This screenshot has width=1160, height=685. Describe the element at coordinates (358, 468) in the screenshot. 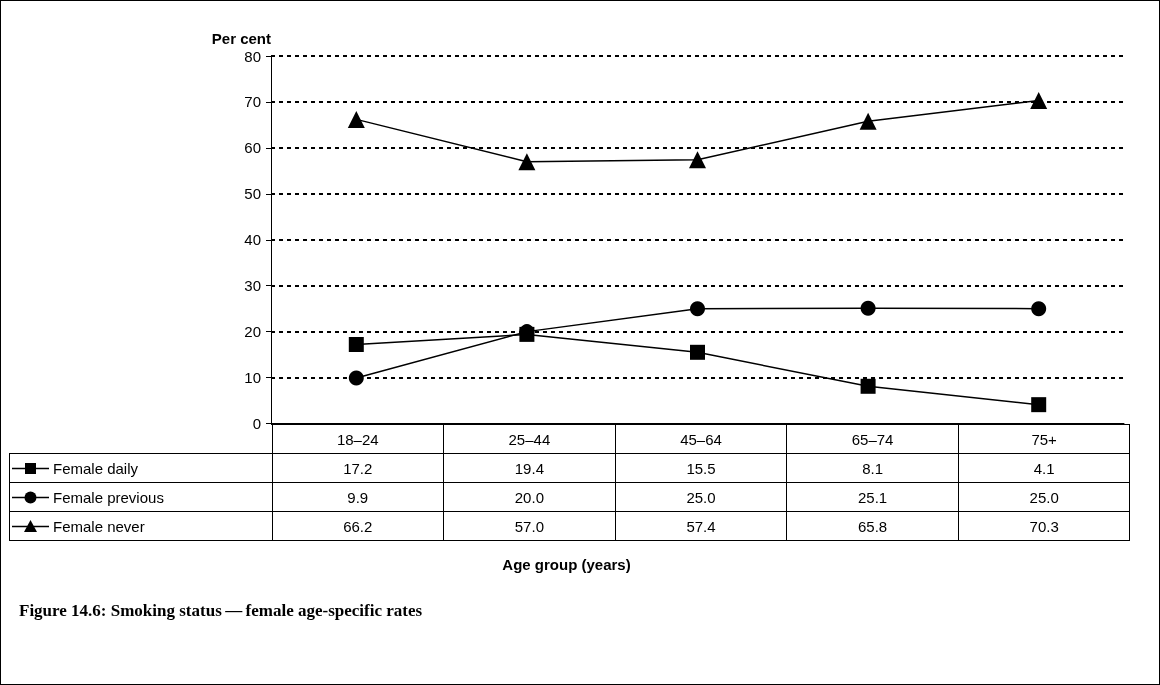

I see `data-label: 17.2` at that location.